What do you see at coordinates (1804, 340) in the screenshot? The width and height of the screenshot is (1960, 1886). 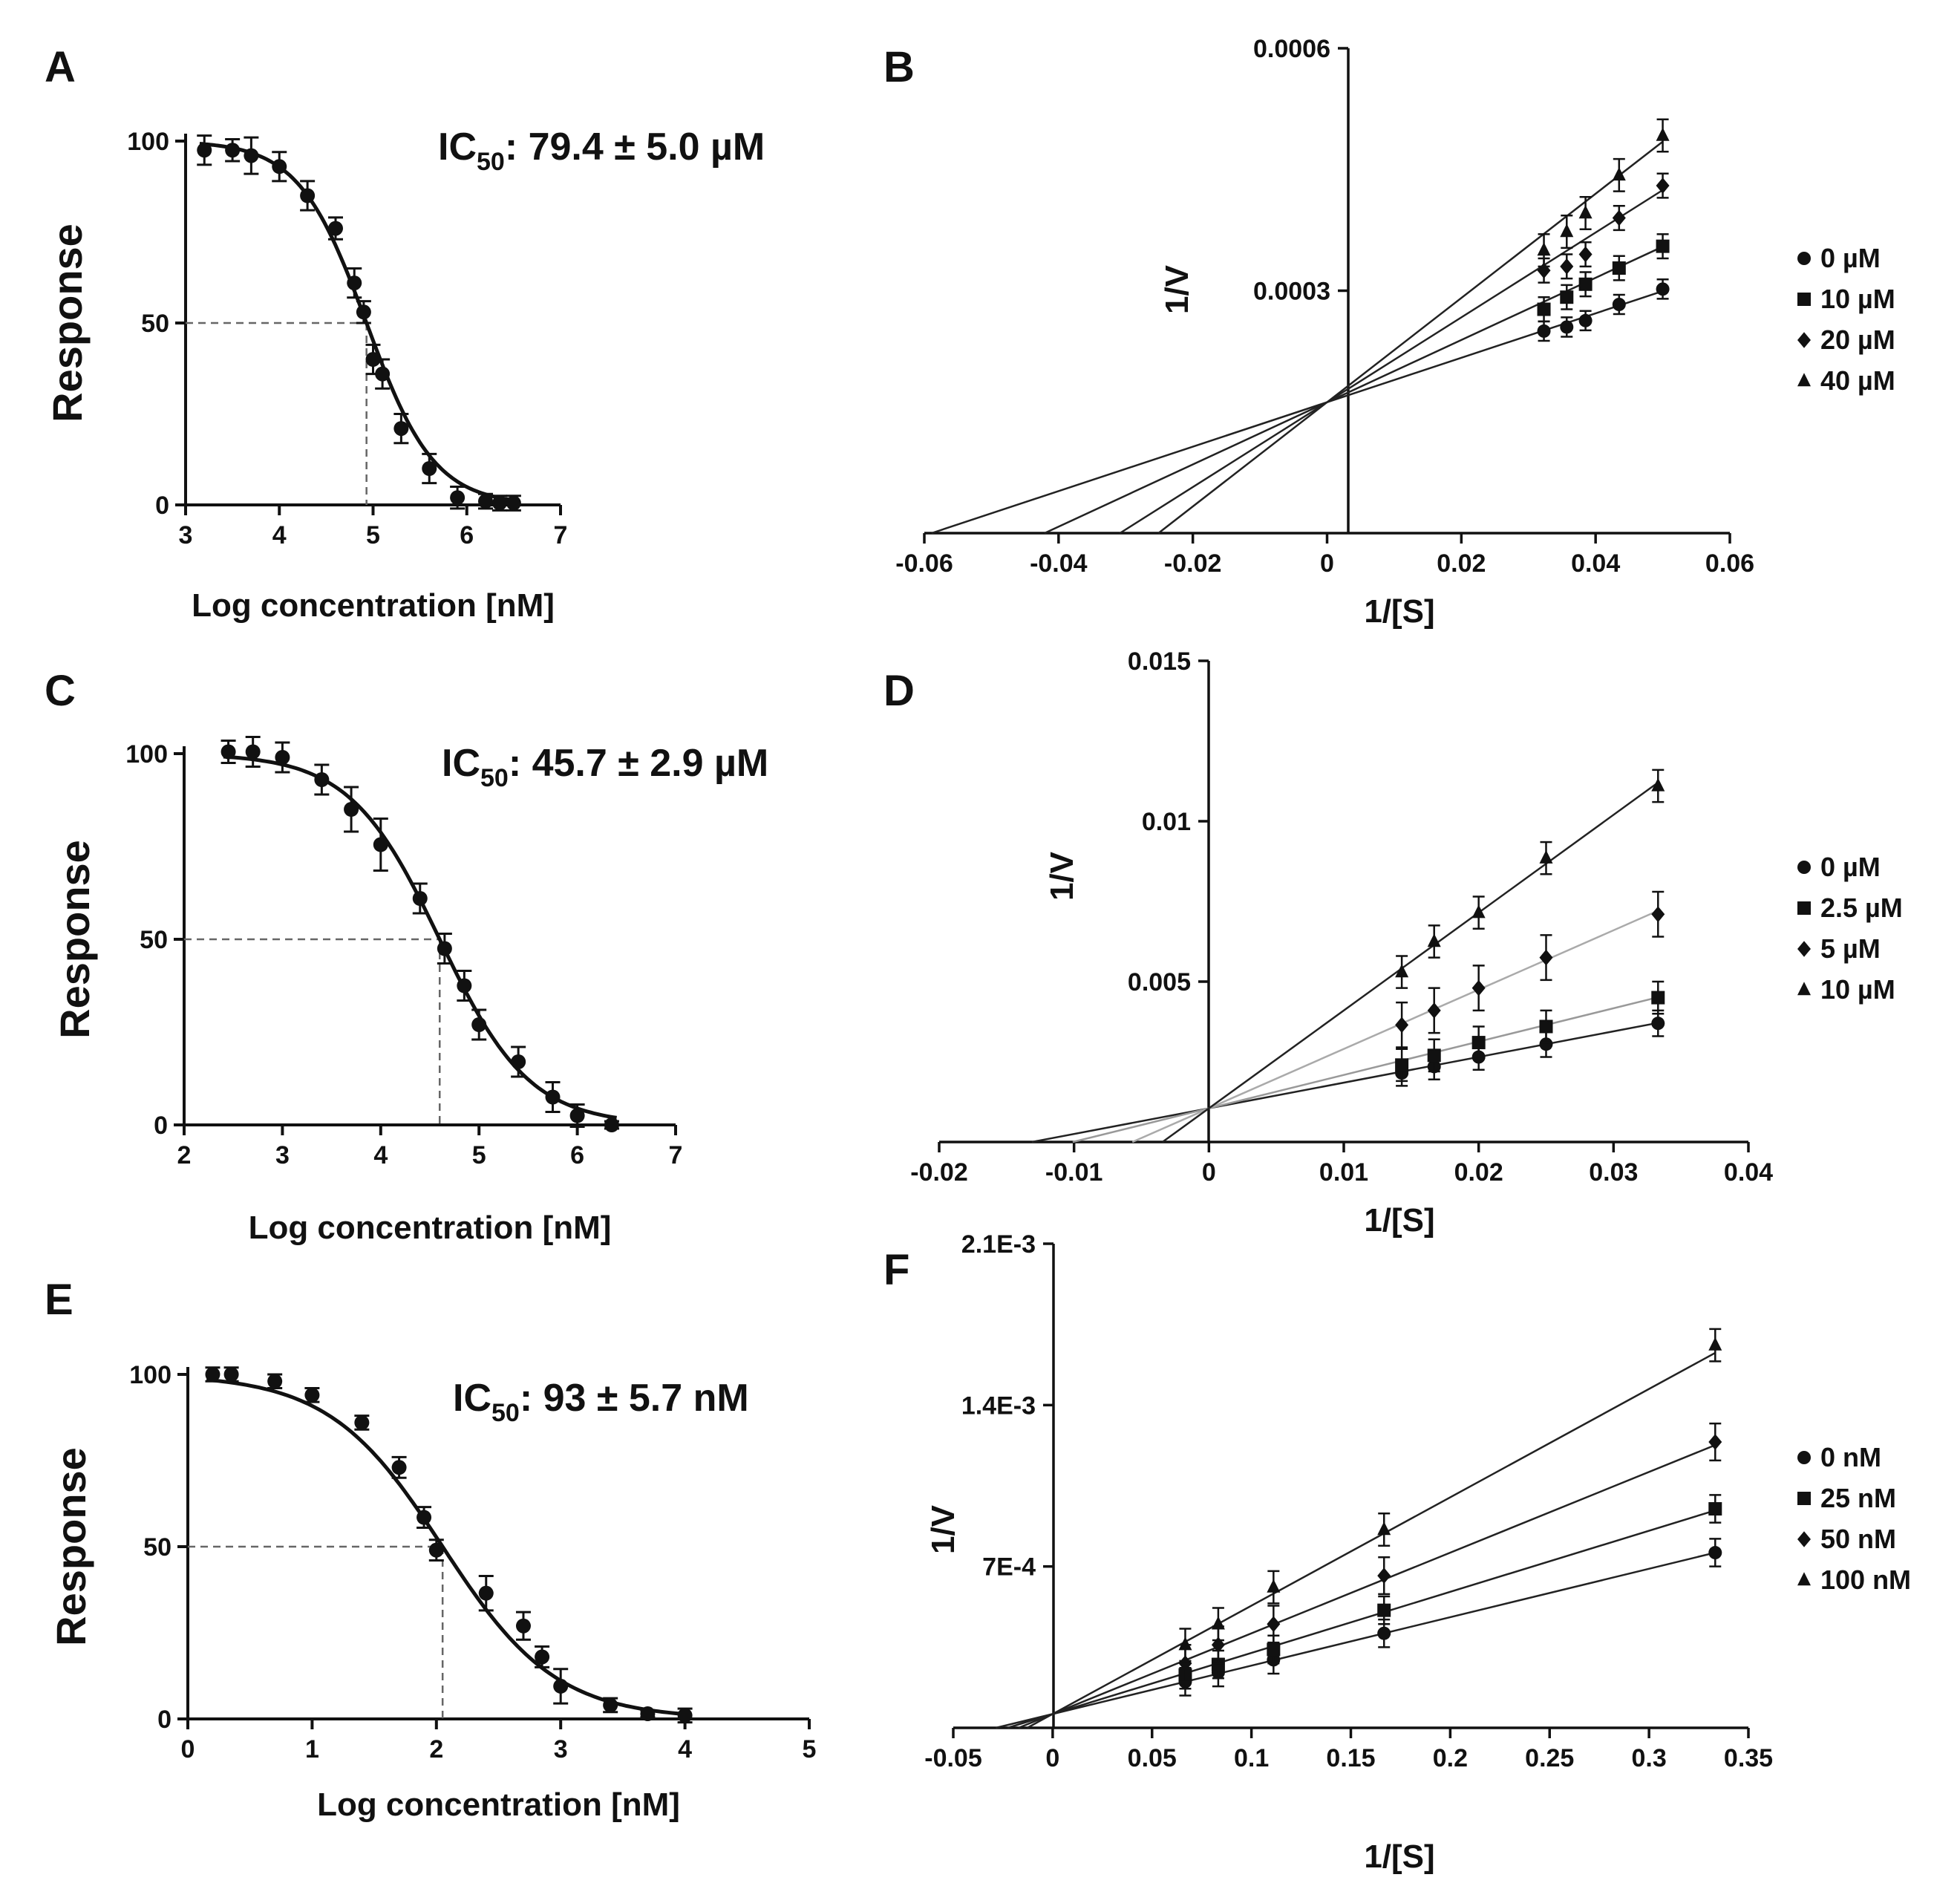 I see `legend-marker-diamond` at bounding box center [1804, 340].